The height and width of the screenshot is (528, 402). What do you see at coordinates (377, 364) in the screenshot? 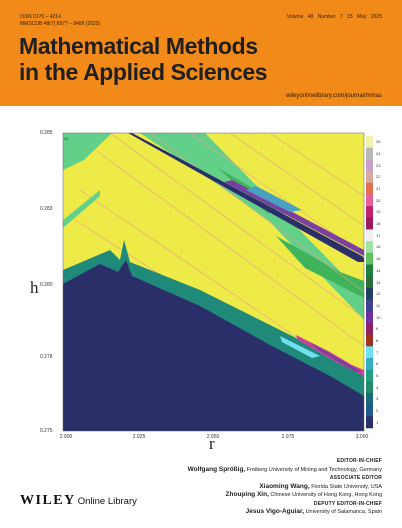
I see `colorbar-label: 6` at bounding box center [377, 364].